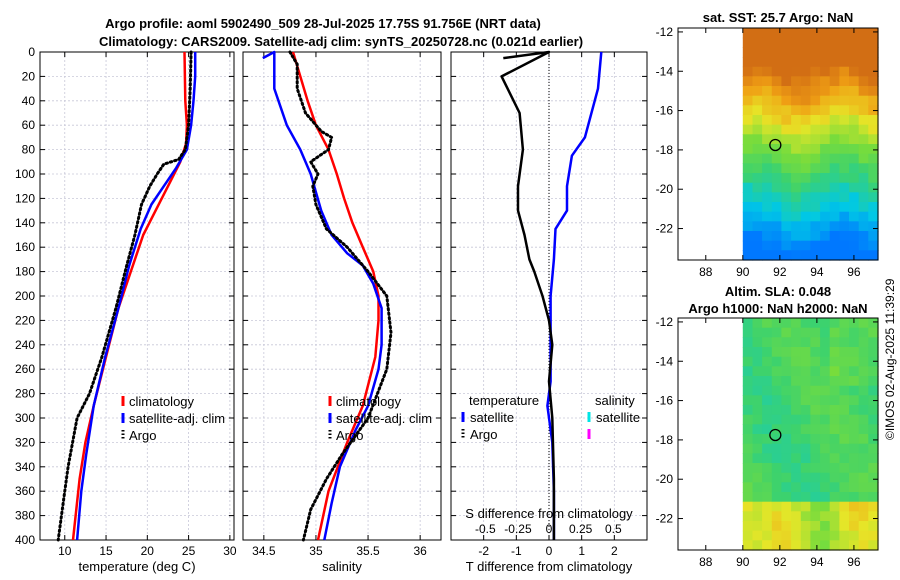 This screenshot has height=580, width=900. What do you see at coordinates (25, 174) in the screenshot?
I see `y-tick-label: 100` at bounding box center [25, 174].